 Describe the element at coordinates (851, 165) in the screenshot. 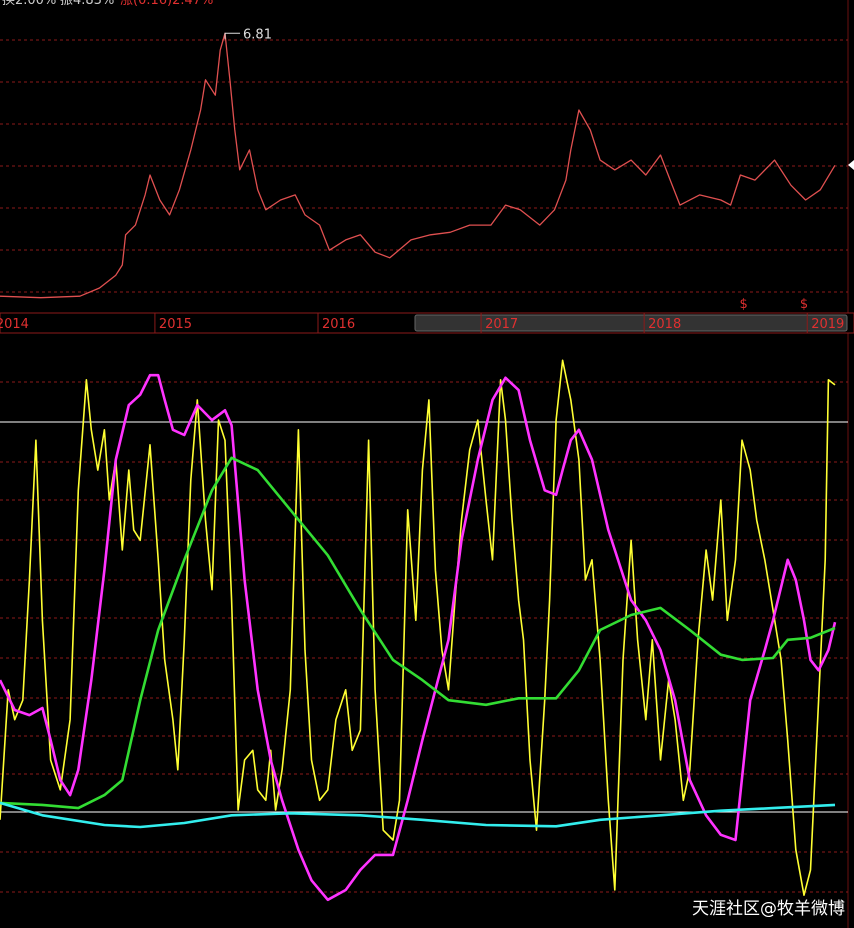

I see `price-pointer` at that location.